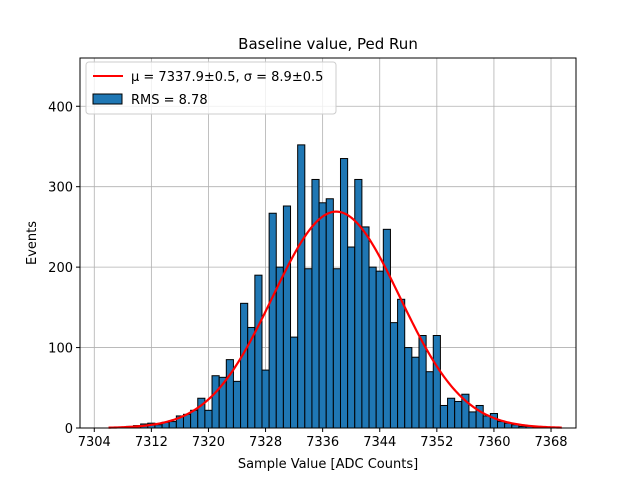 The width and height of the screenshot is (640, 480). I want to click on legend-histogram-label: RMS = 8.78, so click(169, 100).